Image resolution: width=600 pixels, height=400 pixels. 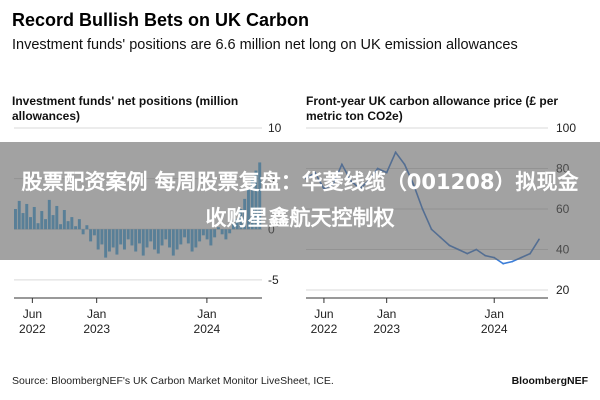 What do you see at coordinates (161, 20) in the screenshot?
I see `chart-title: Record Bullish Bets on UK Carbon` at bounding box center [161, 20].